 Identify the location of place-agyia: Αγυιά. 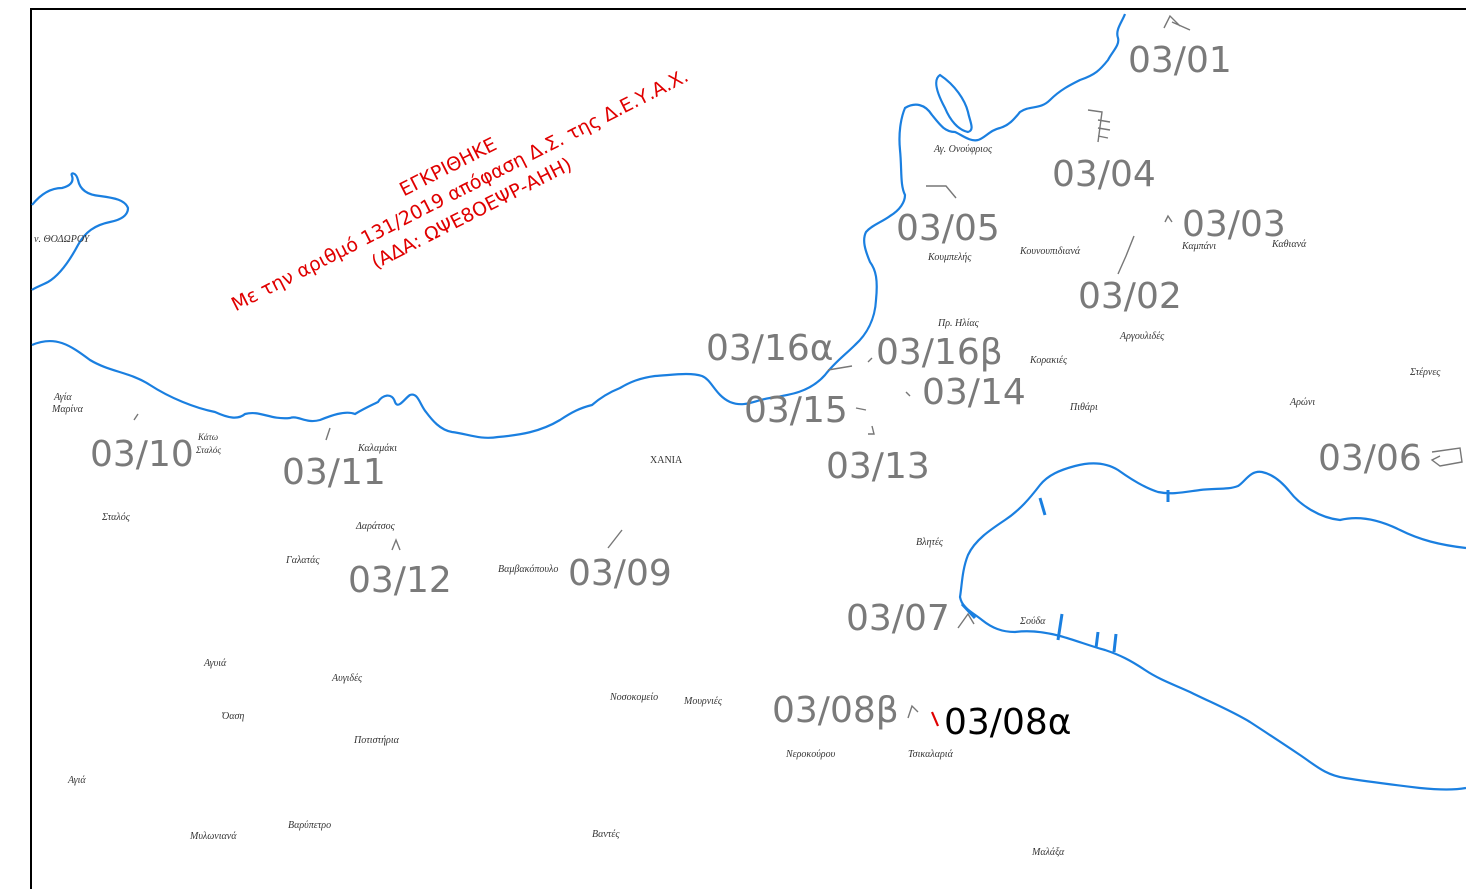
(215, 663).